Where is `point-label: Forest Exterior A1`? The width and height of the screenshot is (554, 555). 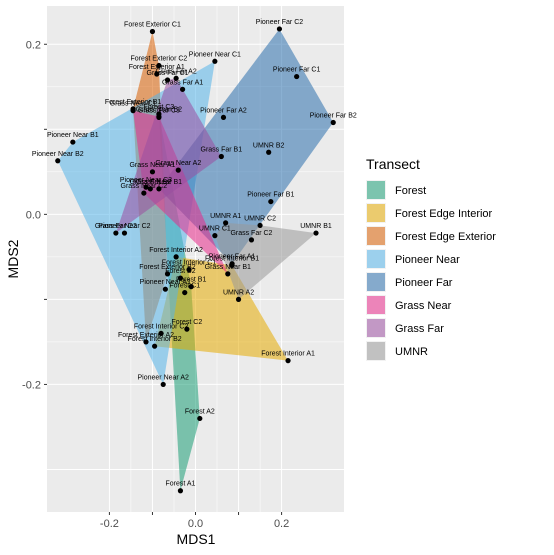
point-label: Forest Exterior A1 is located at coordinates (157, 67).